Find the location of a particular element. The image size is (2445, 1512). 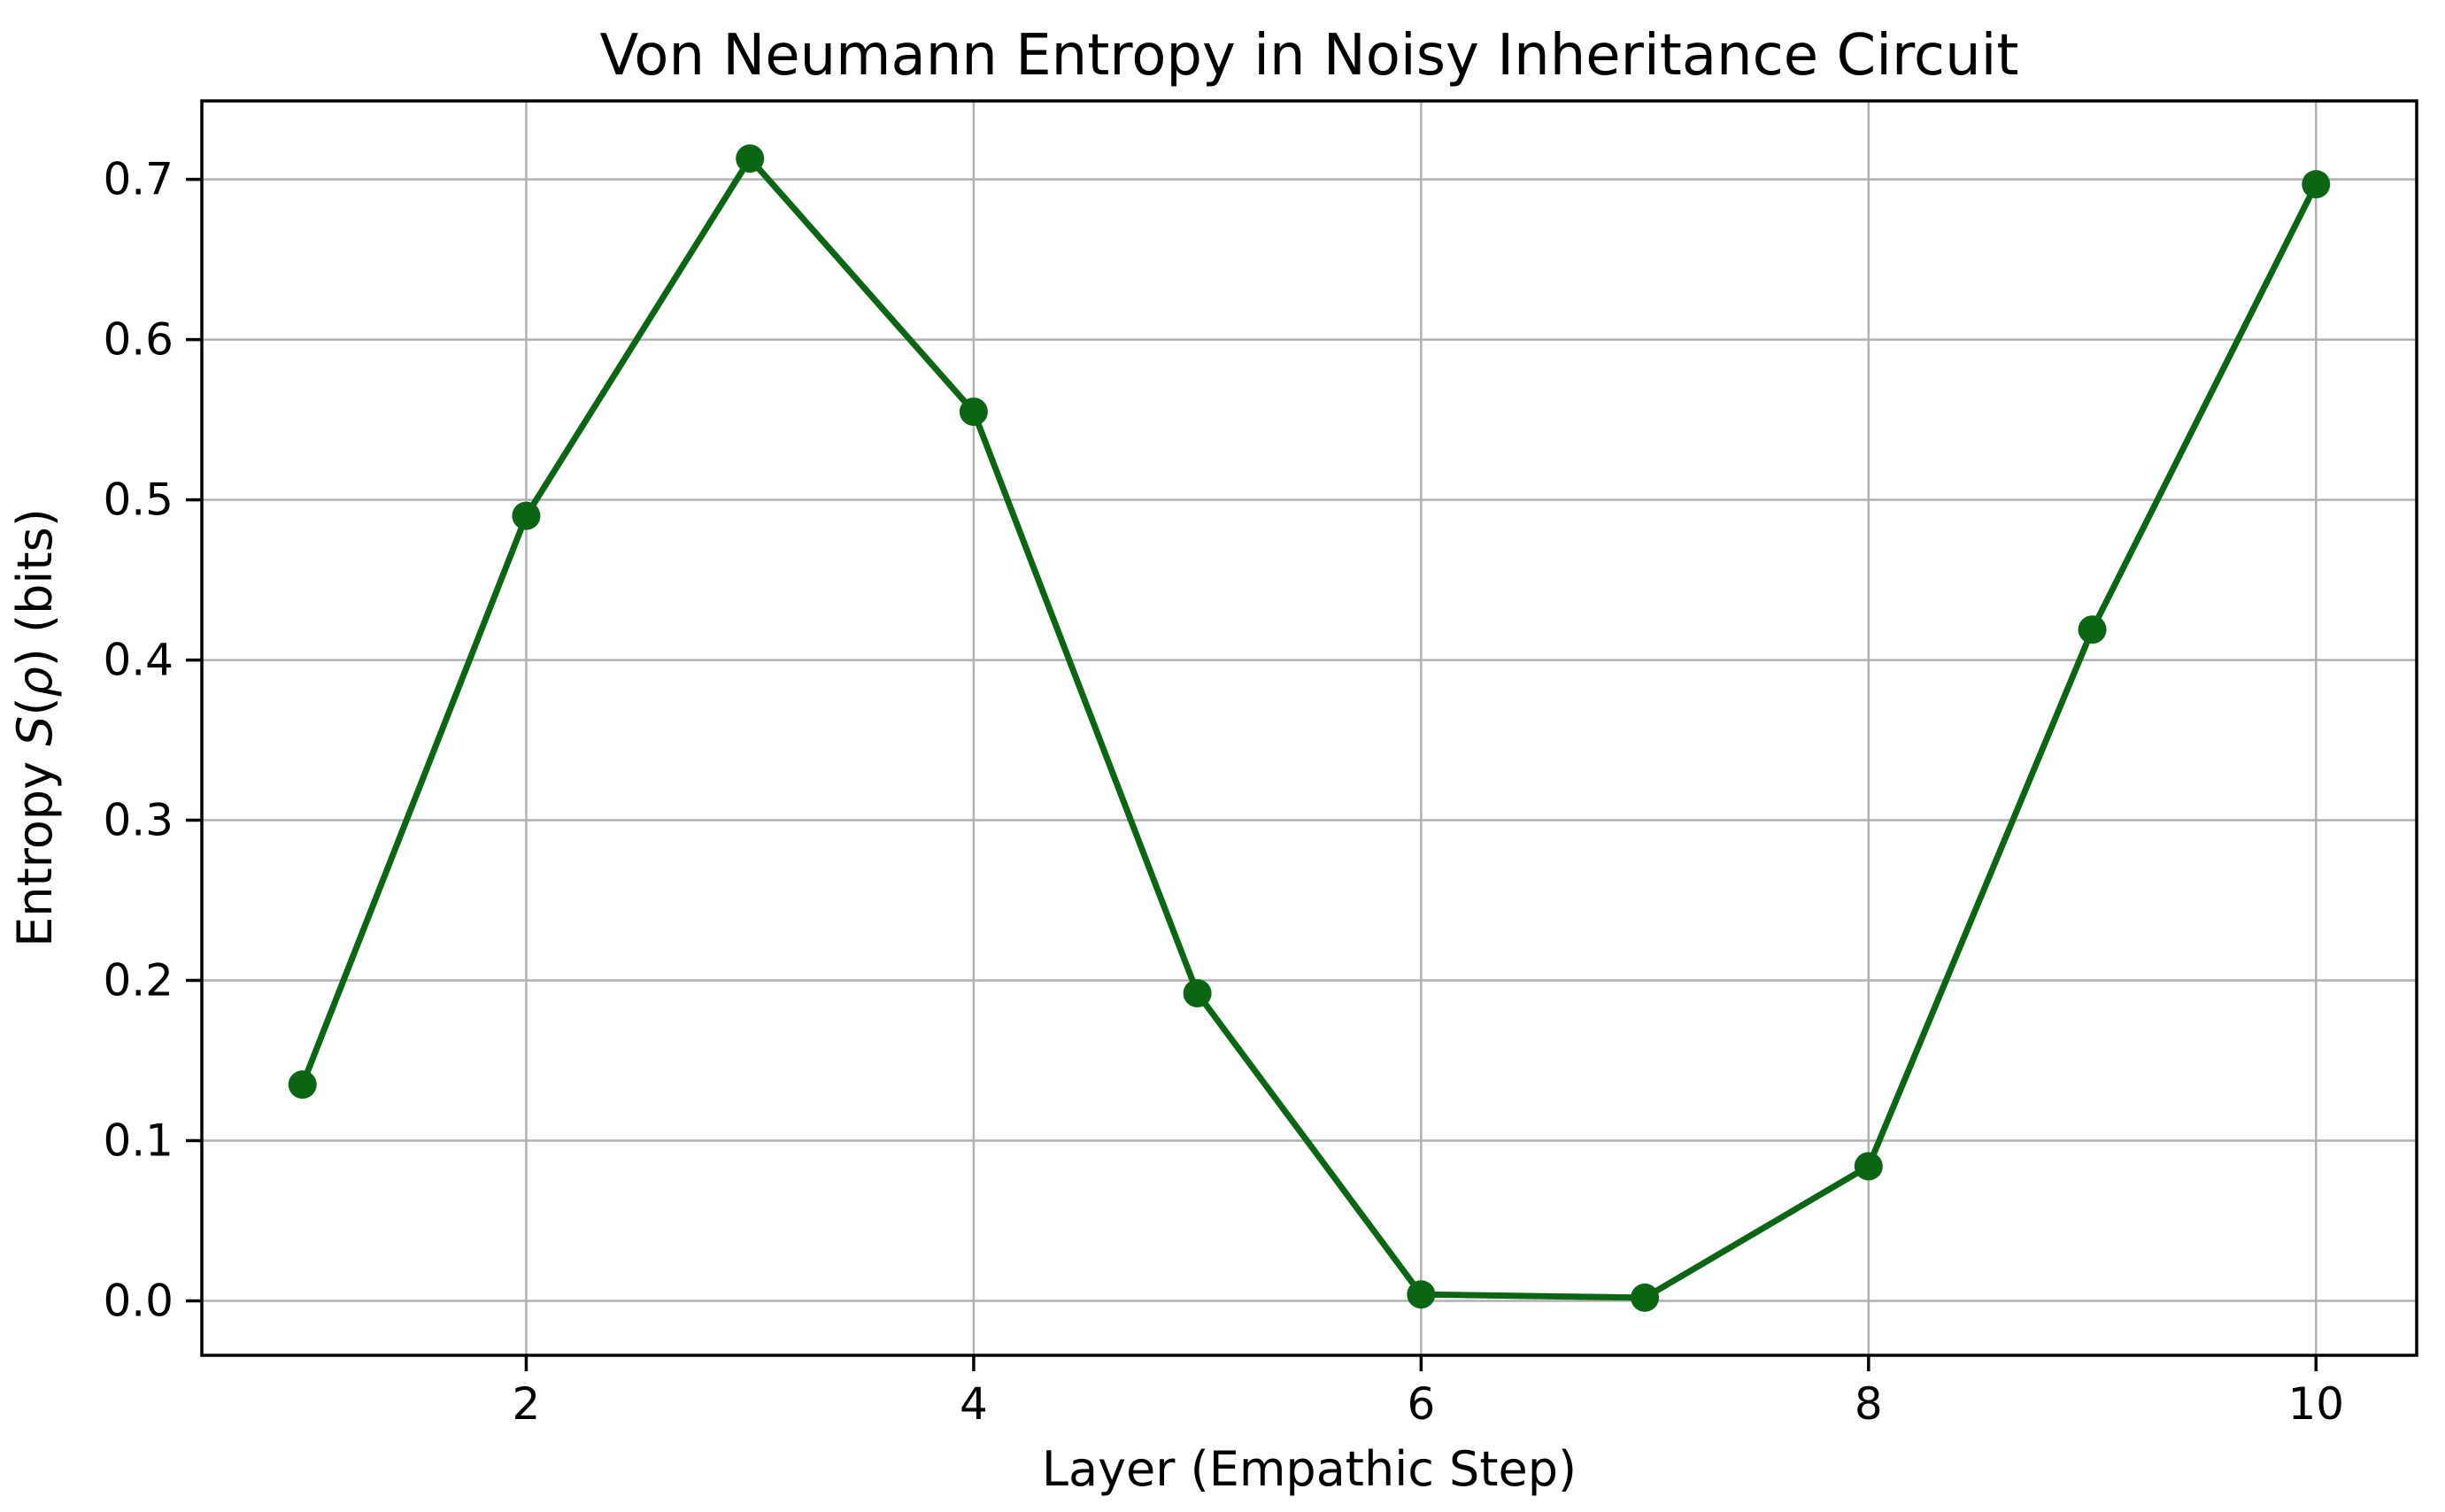

x-tick-label: 2 is located at coordinates (527, 1404).